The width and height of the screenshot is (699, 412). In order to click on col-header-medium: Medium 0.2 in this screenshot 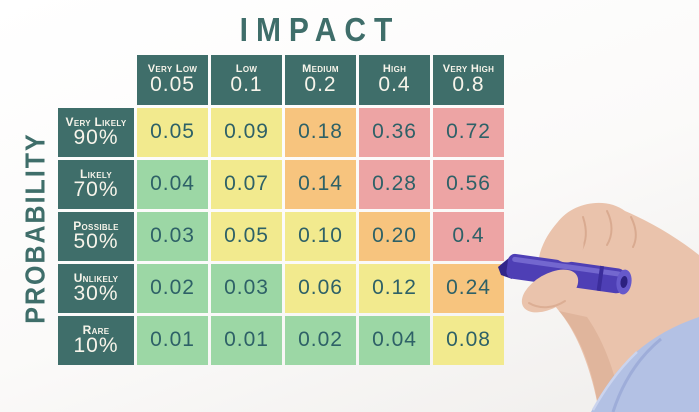, I will do `click(320, 80)`.